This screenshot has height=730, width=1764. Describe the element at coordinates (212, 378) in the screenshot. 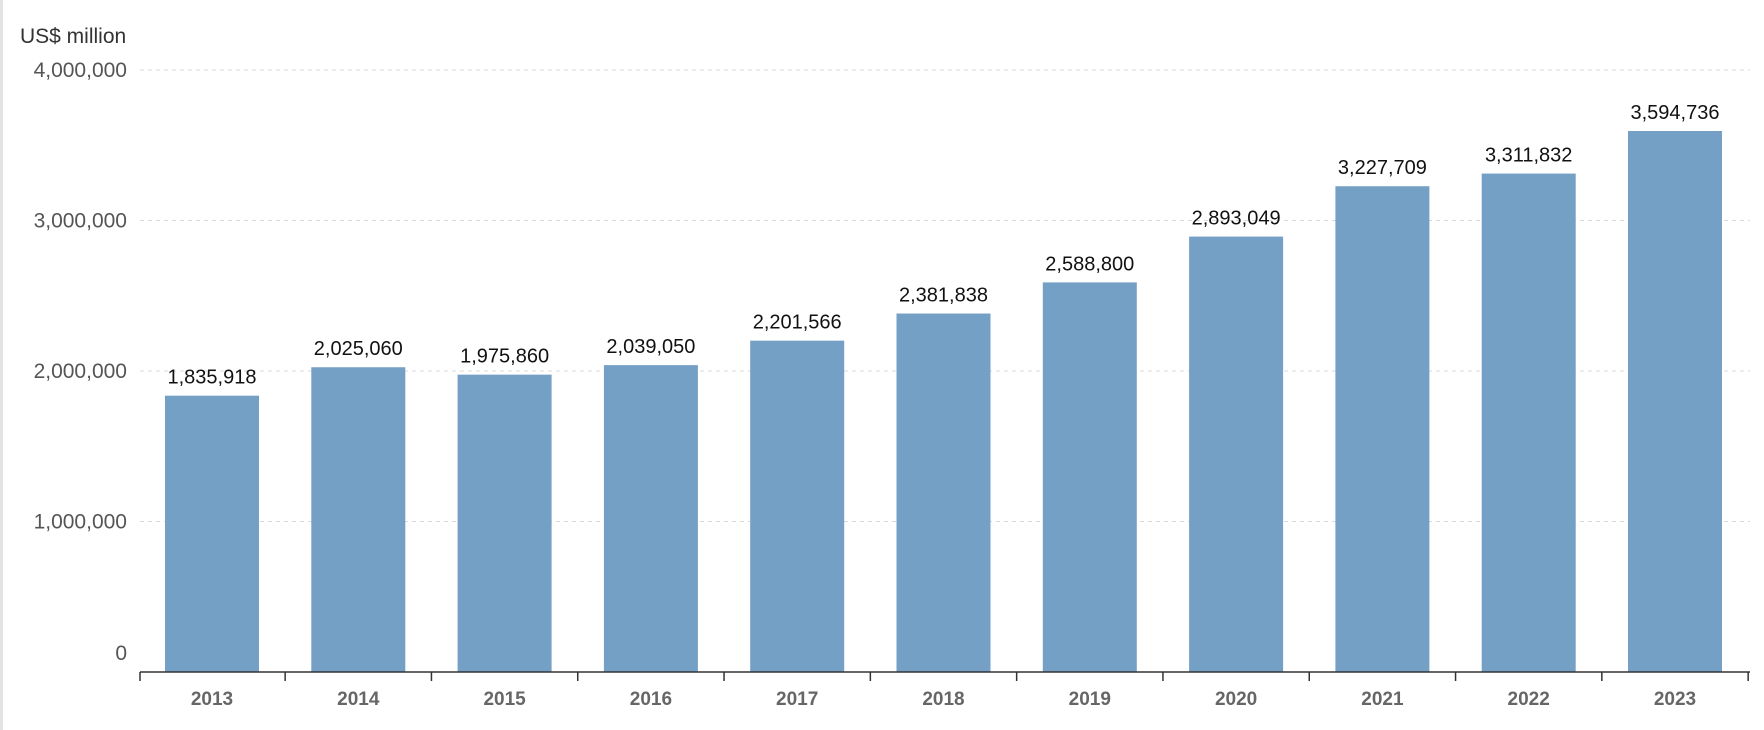

I see `data-label: 1,835,918` at that location.